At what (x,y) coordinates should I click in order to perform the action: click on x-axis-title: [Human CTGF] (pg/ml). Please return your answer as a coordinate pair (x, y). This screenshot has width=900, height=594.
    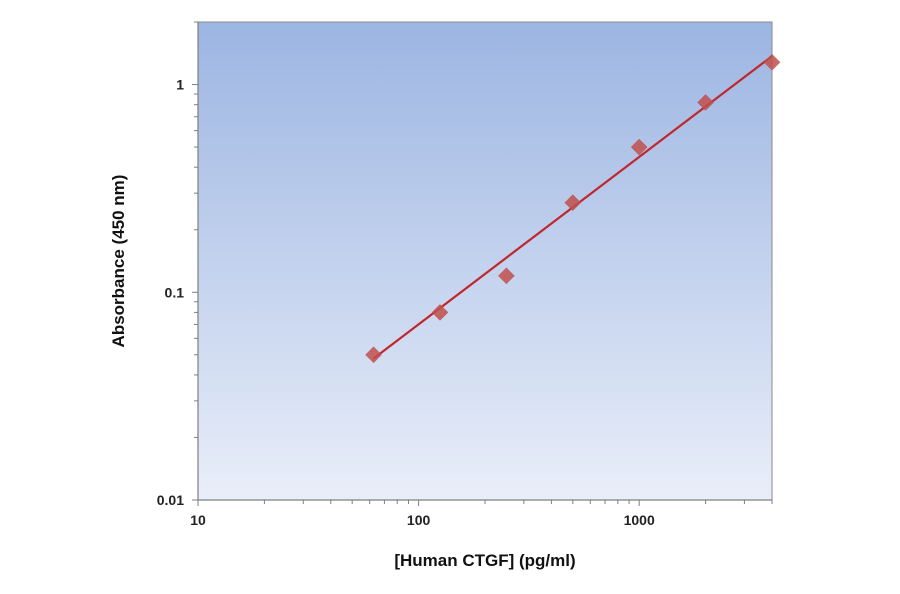
    Looking at the image, I should click on (484, 560).